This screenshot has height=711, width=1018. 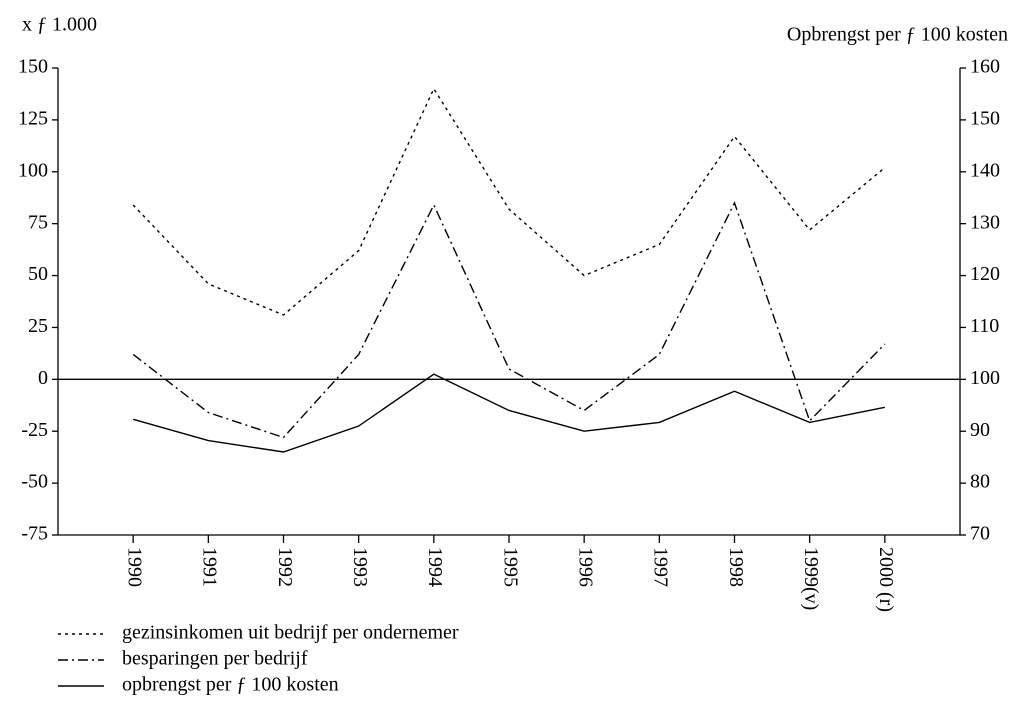 I want to click on x-tick-label: 1993, so click(x=360, y=567).